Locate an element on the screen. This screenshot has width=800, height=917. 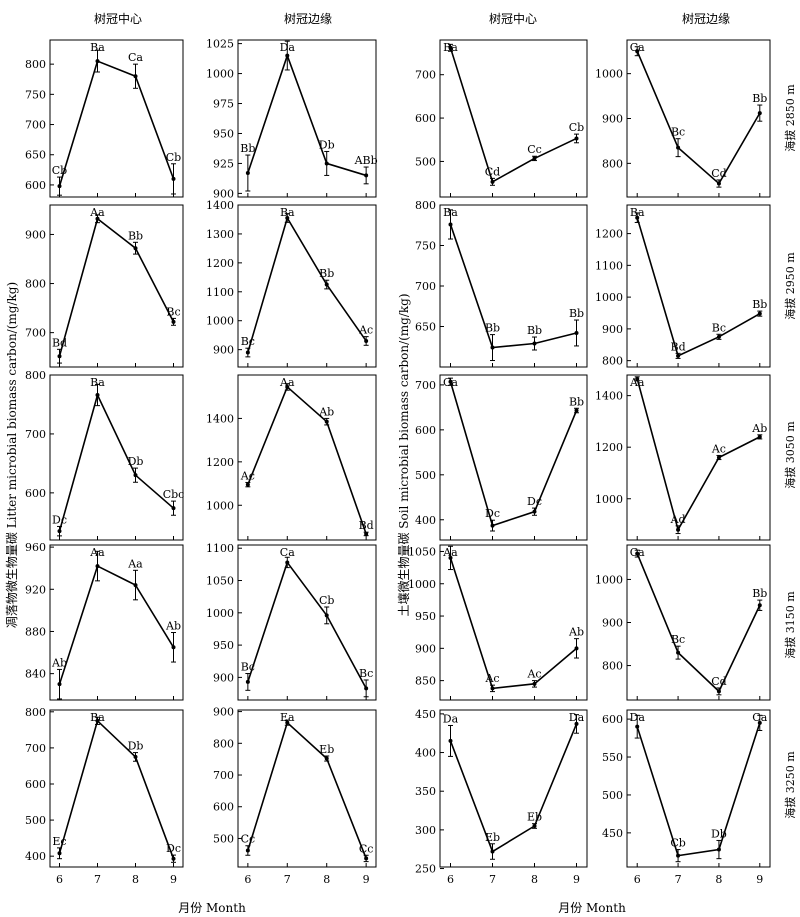
panel-3-2: 1000 1200 1400 Ac Aa Ab Bd is located at coordinates (291, 457).